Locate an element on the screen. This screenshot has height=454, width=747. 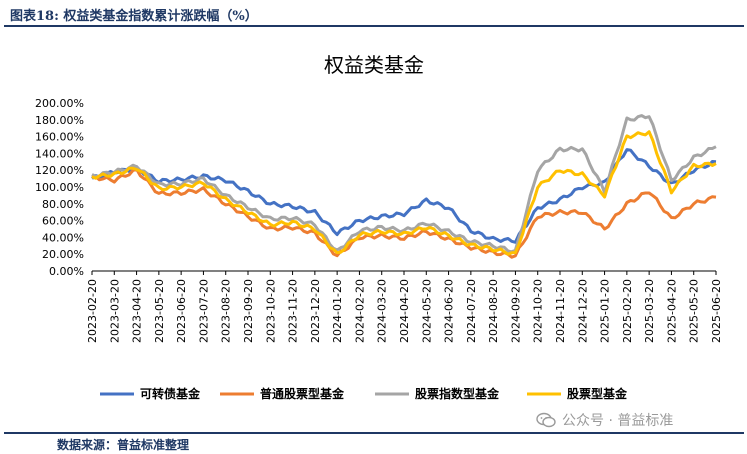
x-tick-label: 2023-04-20 is located at coordinates (137, 311).